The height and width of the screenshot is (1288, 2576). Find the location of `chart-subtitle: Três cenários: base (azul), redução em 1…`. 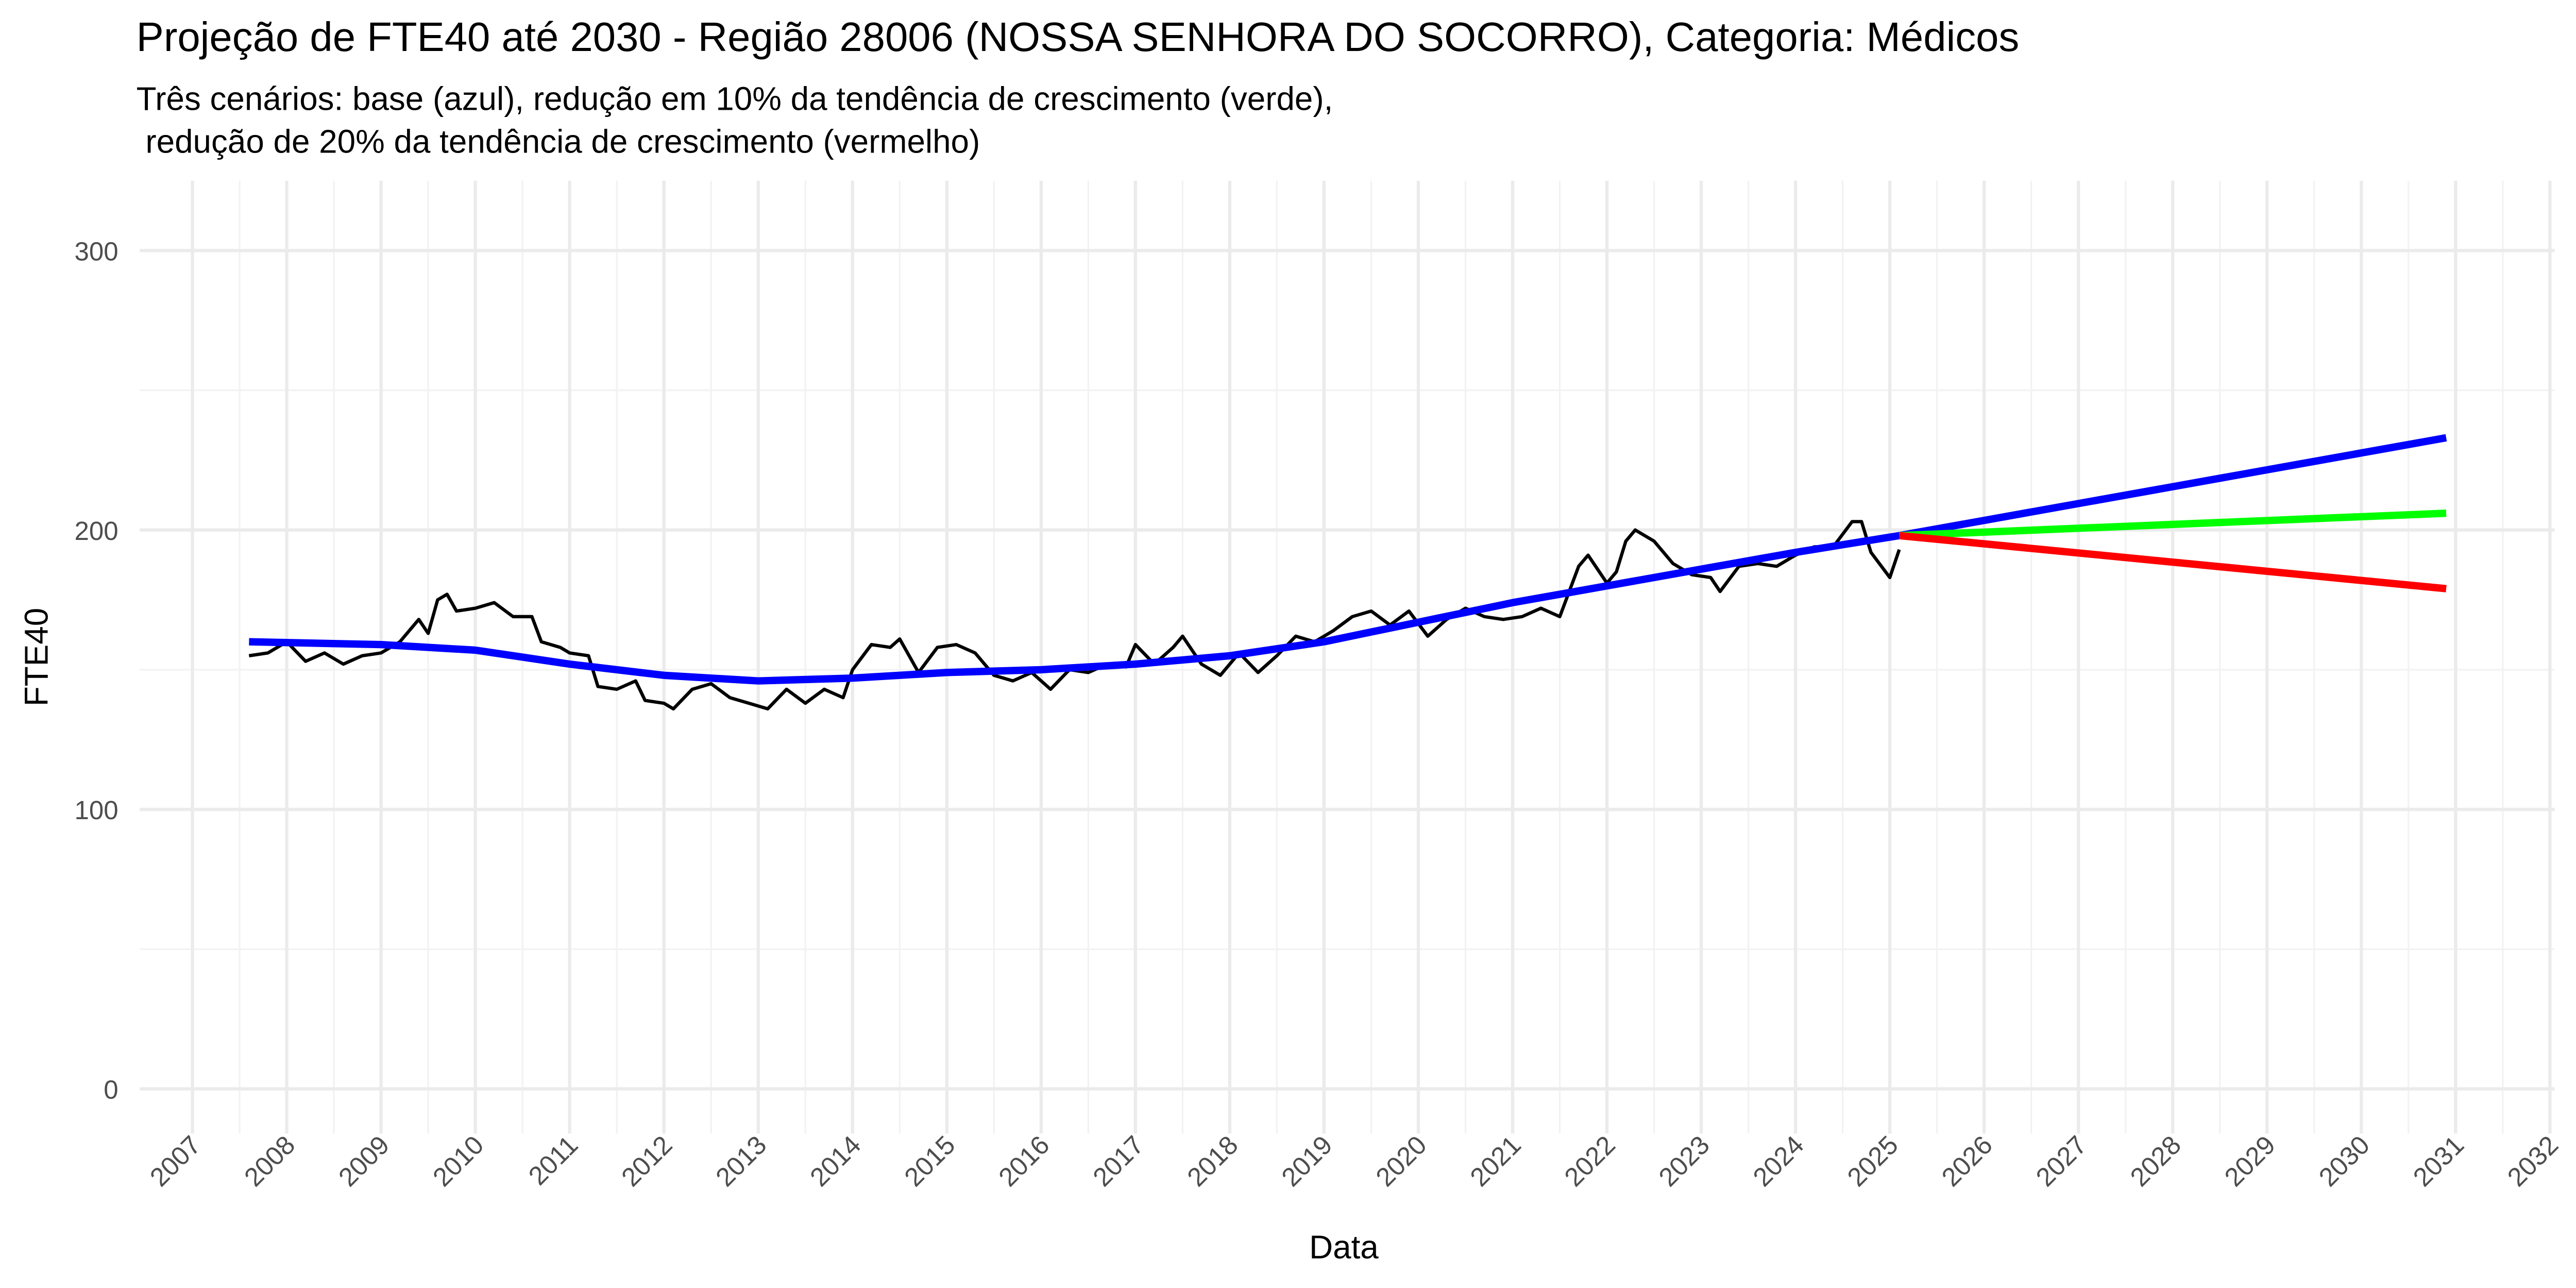

chart-subtitle: Três cenários: base (azul), redução em 1… is located at coordinates (735, 98).